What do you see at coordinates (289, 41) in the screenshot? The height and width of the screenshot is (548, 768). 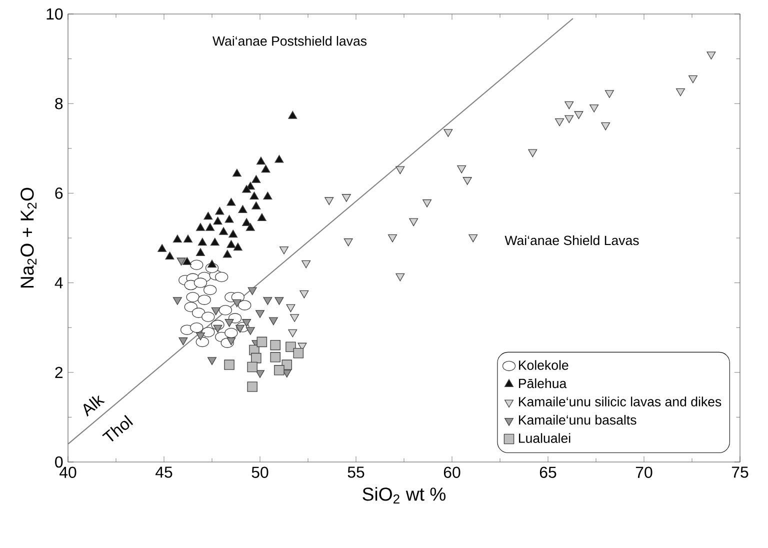 I see `annotation: Wai‘anae Postshield lavas` at bounding box center [289, 41].